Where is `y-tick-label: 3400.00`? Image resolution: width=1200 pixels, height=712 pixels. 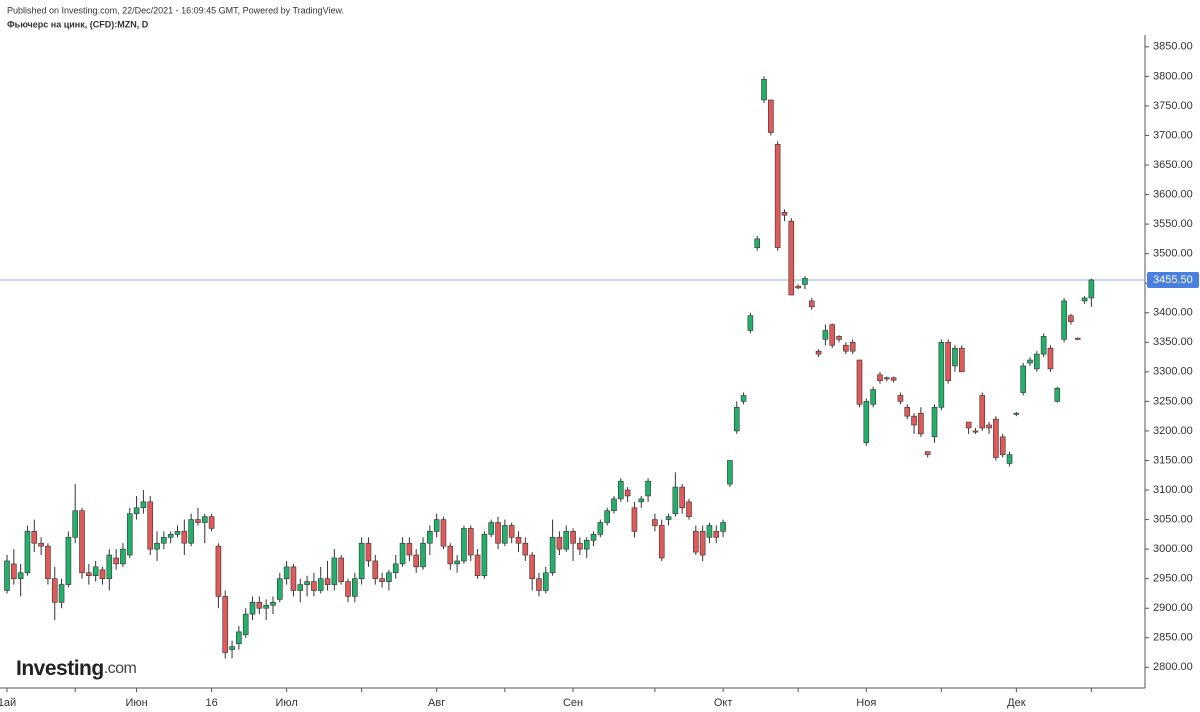
y-tick-label: 3400.00 is located at coordinates (1173, 313).